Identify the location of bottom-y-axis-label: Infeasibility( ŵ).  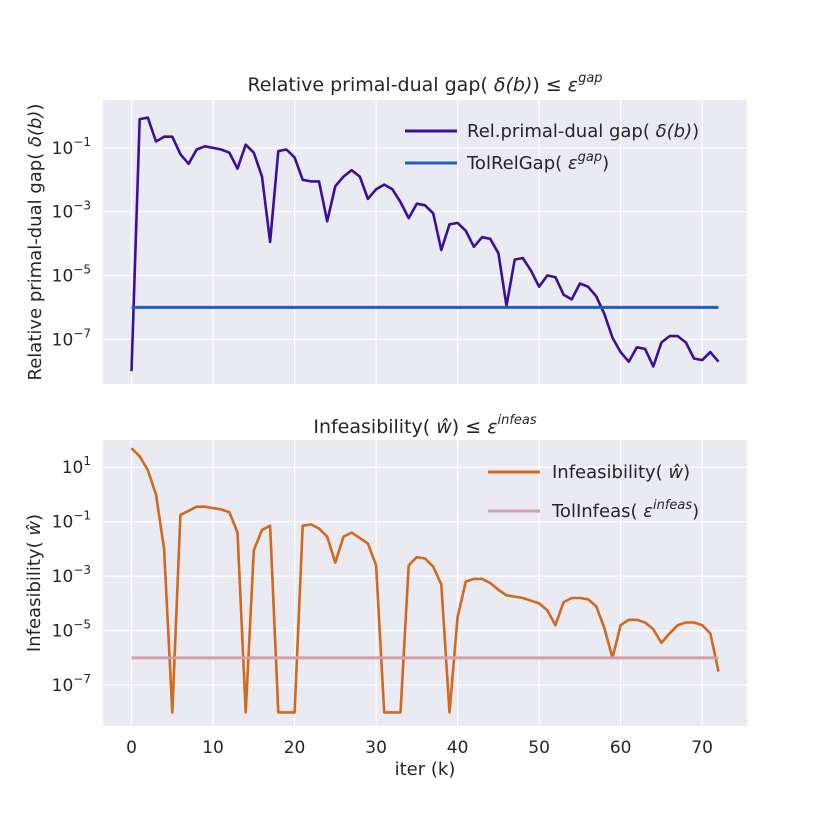
(34, 583).